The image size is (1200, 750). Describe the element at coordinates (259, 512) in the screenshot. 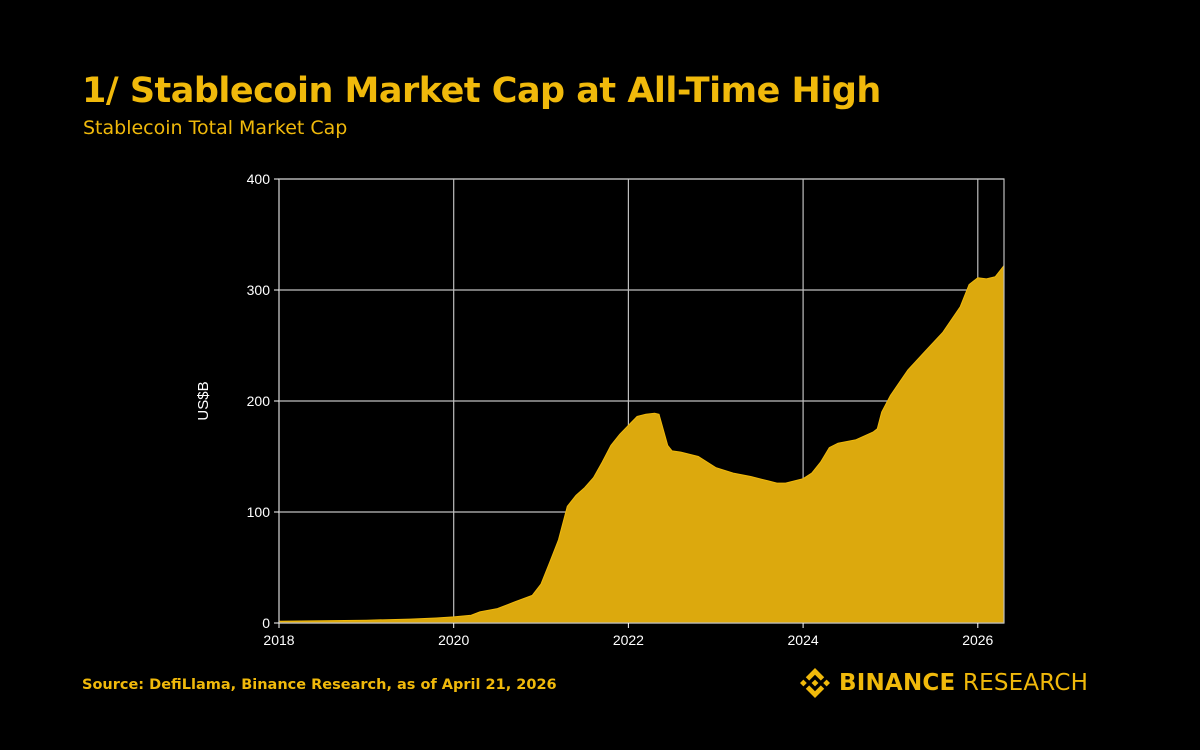

I see `y-tick-label: 100` at that location.